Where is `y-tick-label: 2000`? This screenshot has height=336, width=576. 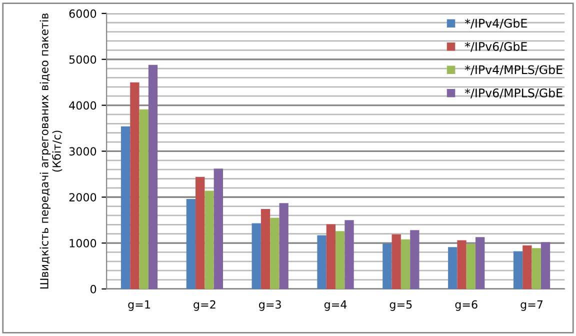
y-tick-label: 2000 is located at coordinates (82, 197).